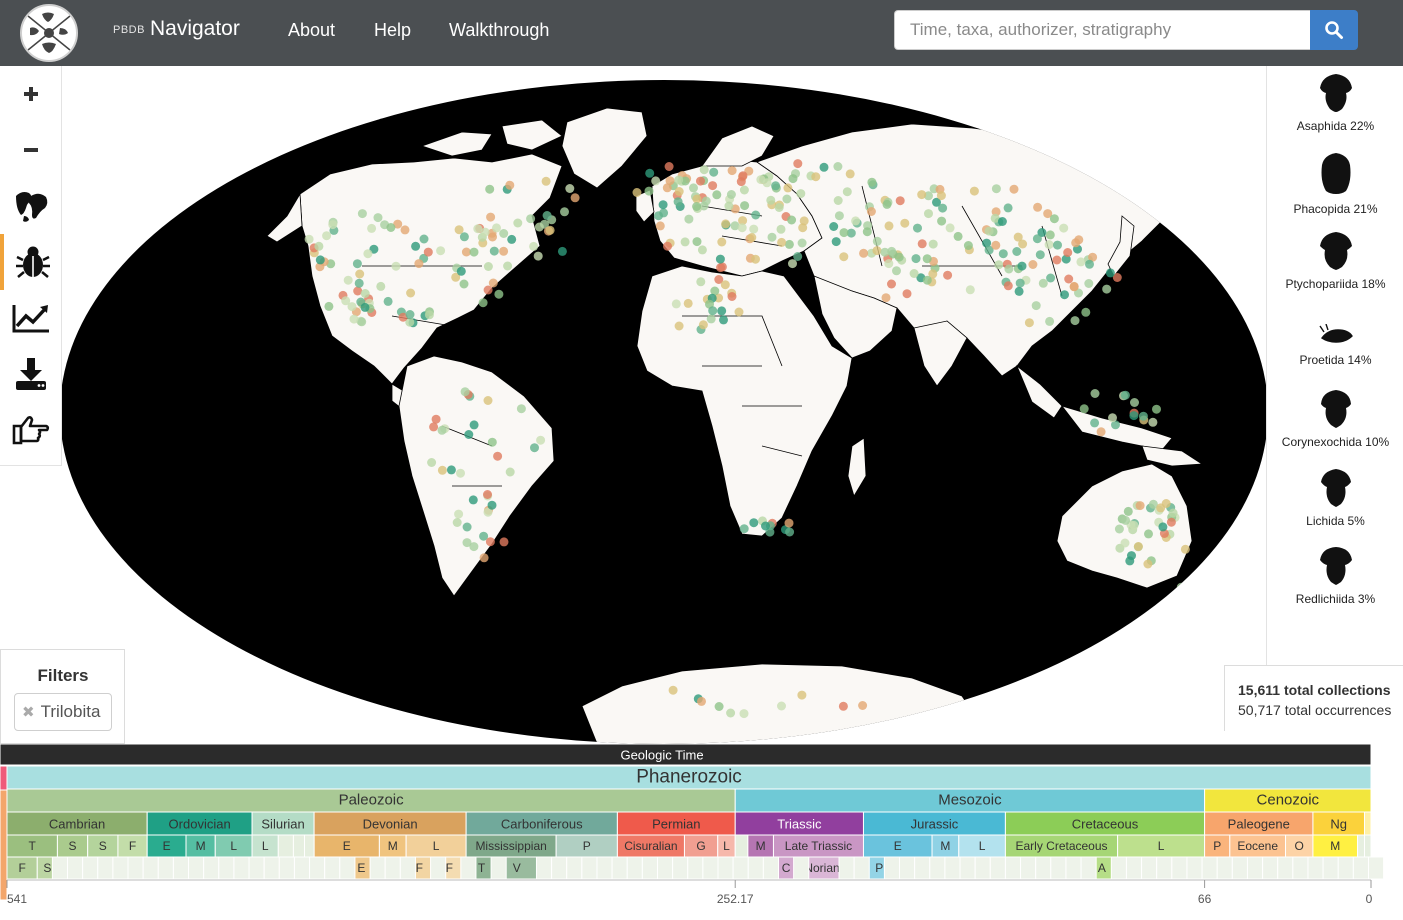 The width and height of the screenshot is (1403, 920). Describe the element at coordinates (499, 30) in the screenshot. I see `nav-walkthrough-link: Walkthrough` at that location.